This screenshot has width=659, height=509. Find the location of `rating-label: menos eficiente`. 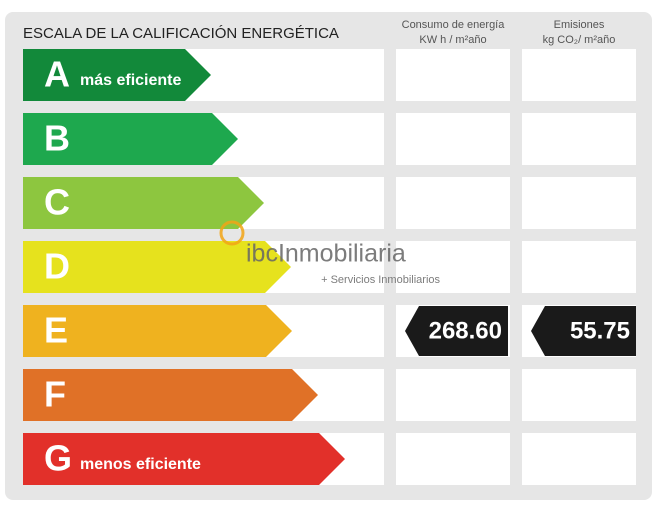

rating-label: menos eficiente is located at coordinates (140, 464).